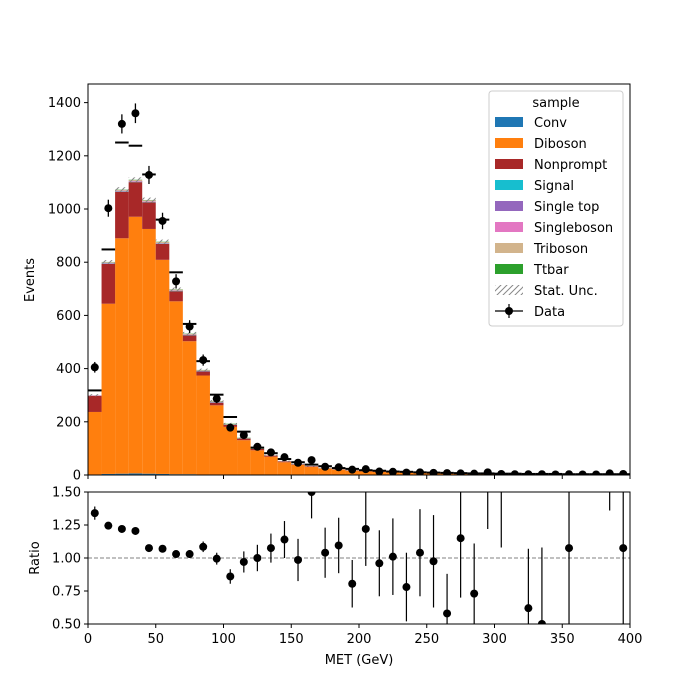 The height and width of the screenshot is (700, 700). Describe the element at coordinates (66, 493) in the screenshot. I see `ratio-y-tick-label: 1.50` at that location.